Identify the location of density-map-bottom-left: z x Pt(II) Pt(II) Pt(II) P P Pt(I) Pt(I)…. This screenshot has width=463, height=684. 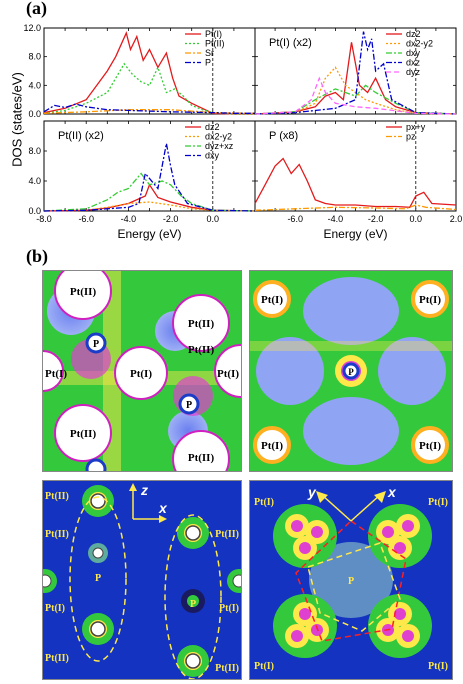
(142, 580).